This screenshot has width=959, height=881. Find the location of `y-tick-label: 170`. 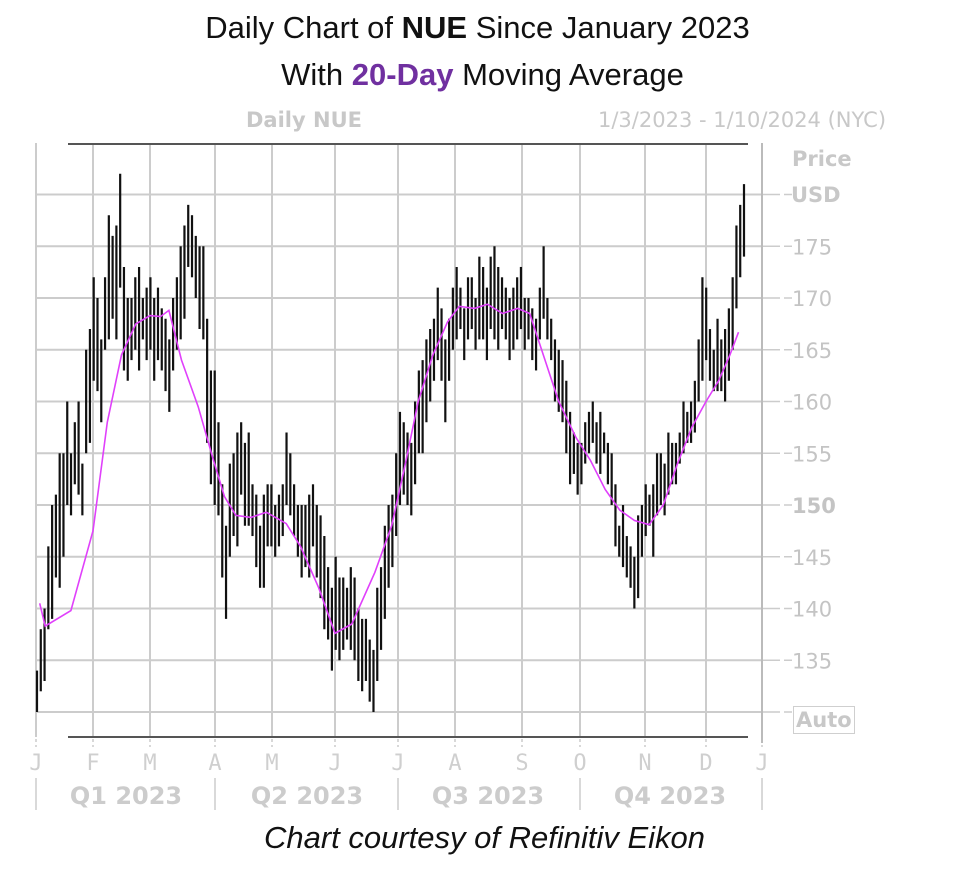

y-tick-label: 170 is located at coordinates (812, 299).